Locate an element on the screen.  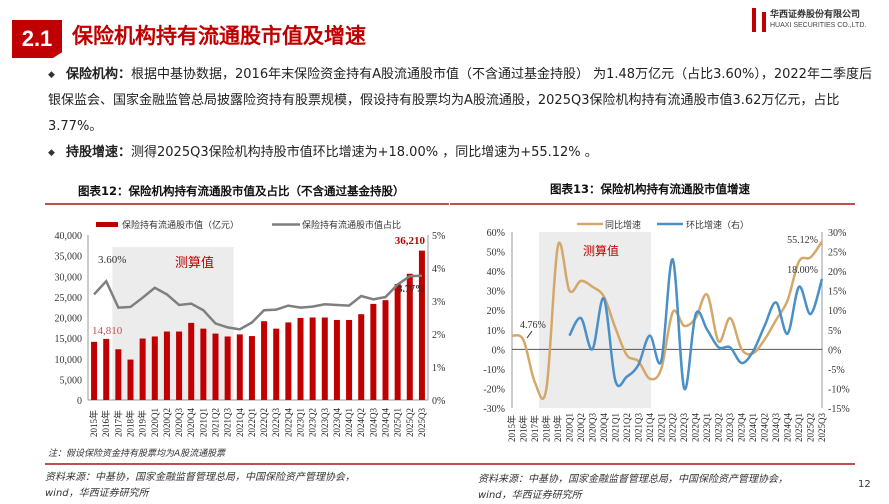
bar-2021Q1 is located at coordinates (203, 364).